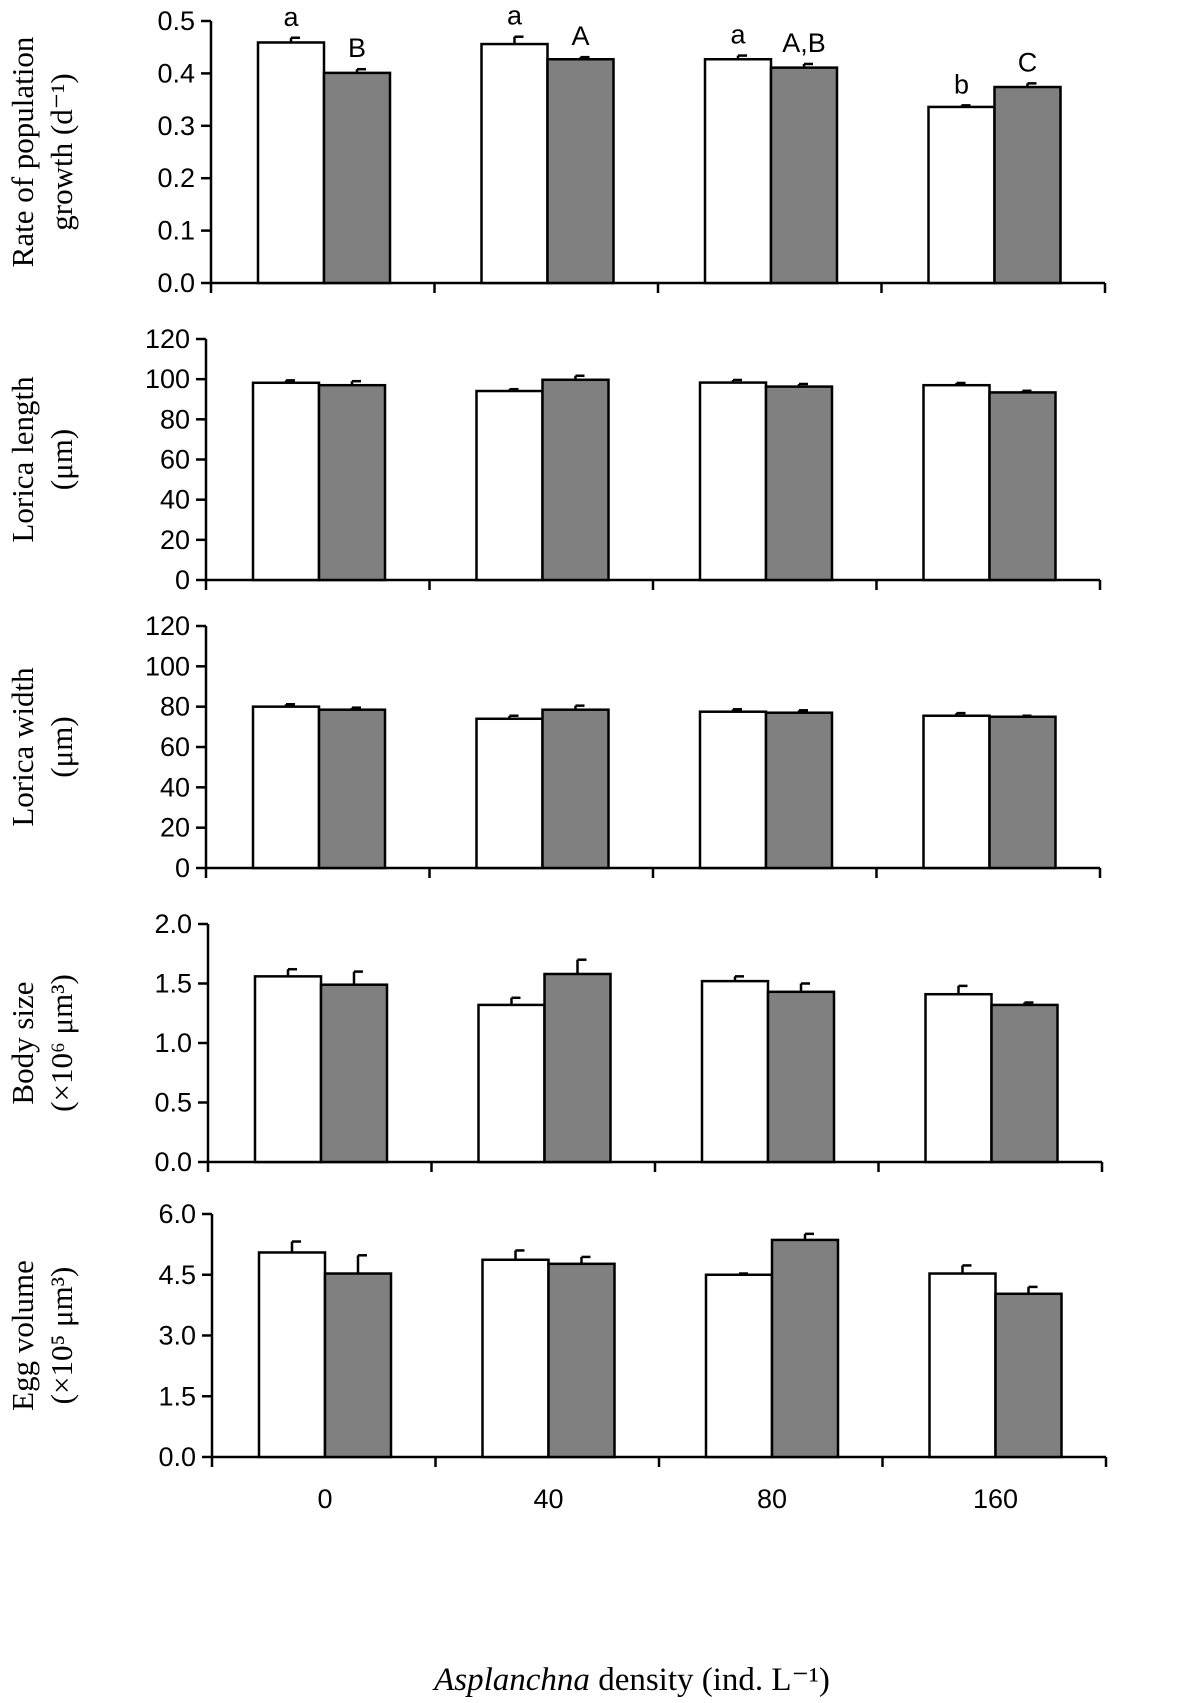  I want to click on y-tick-label: 0.3, so click(176, 126).